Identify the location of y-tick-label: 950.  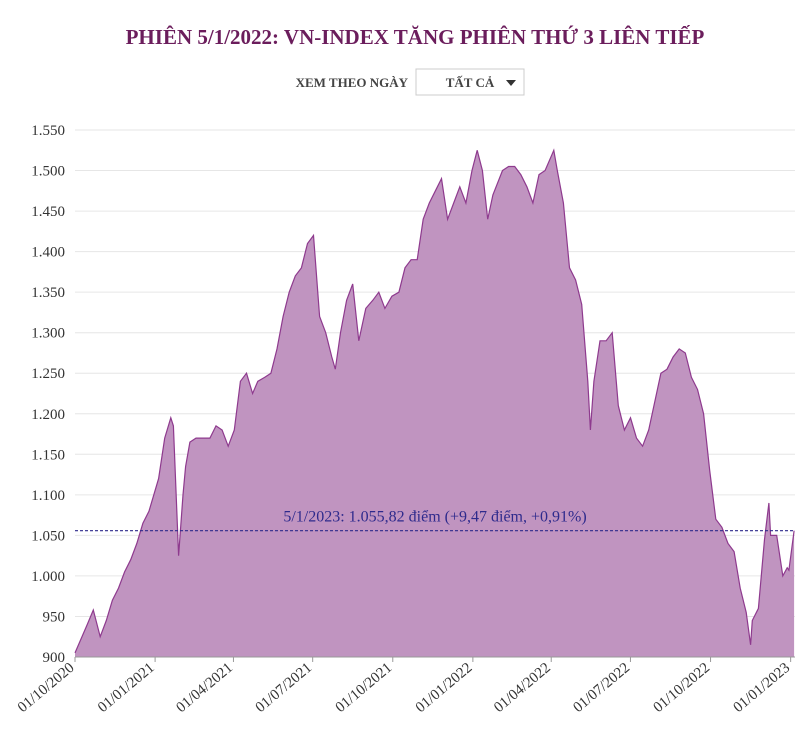
(54, 617).